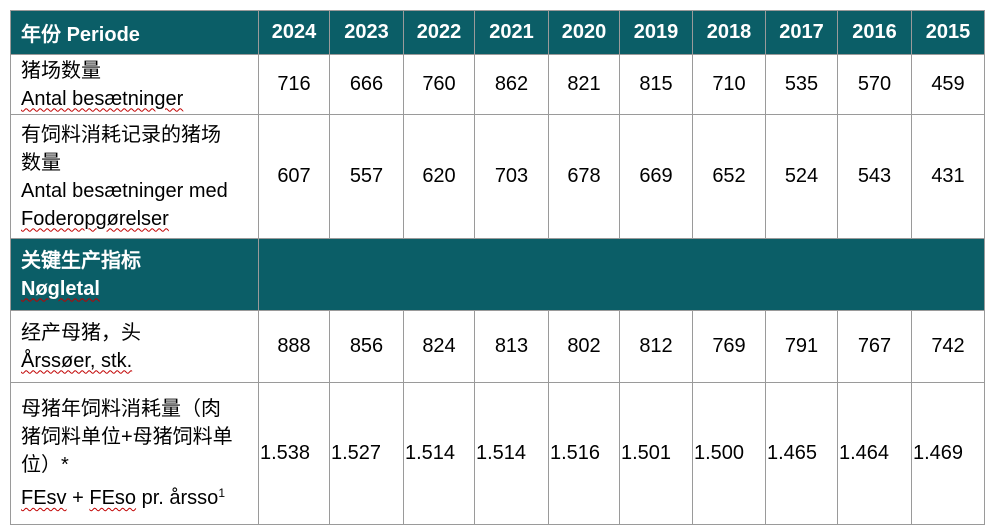  Describe the element at coordinates (511, 176) in the screenshot. I see `table-cell: 703` at that location.